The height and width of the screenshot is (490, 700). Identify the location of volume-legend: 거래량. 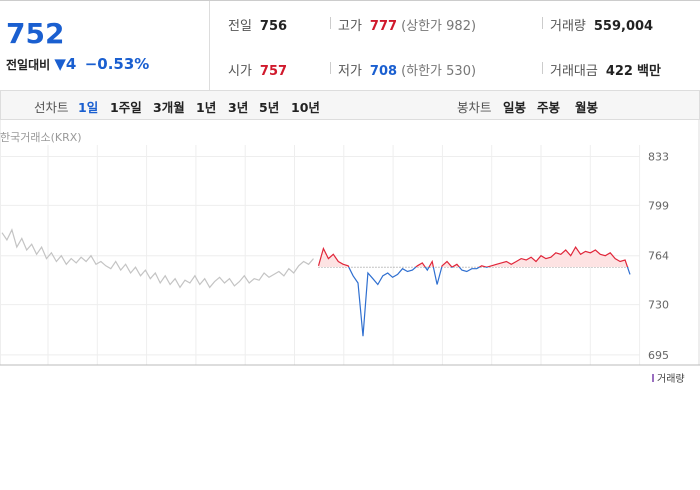
(671, 379).